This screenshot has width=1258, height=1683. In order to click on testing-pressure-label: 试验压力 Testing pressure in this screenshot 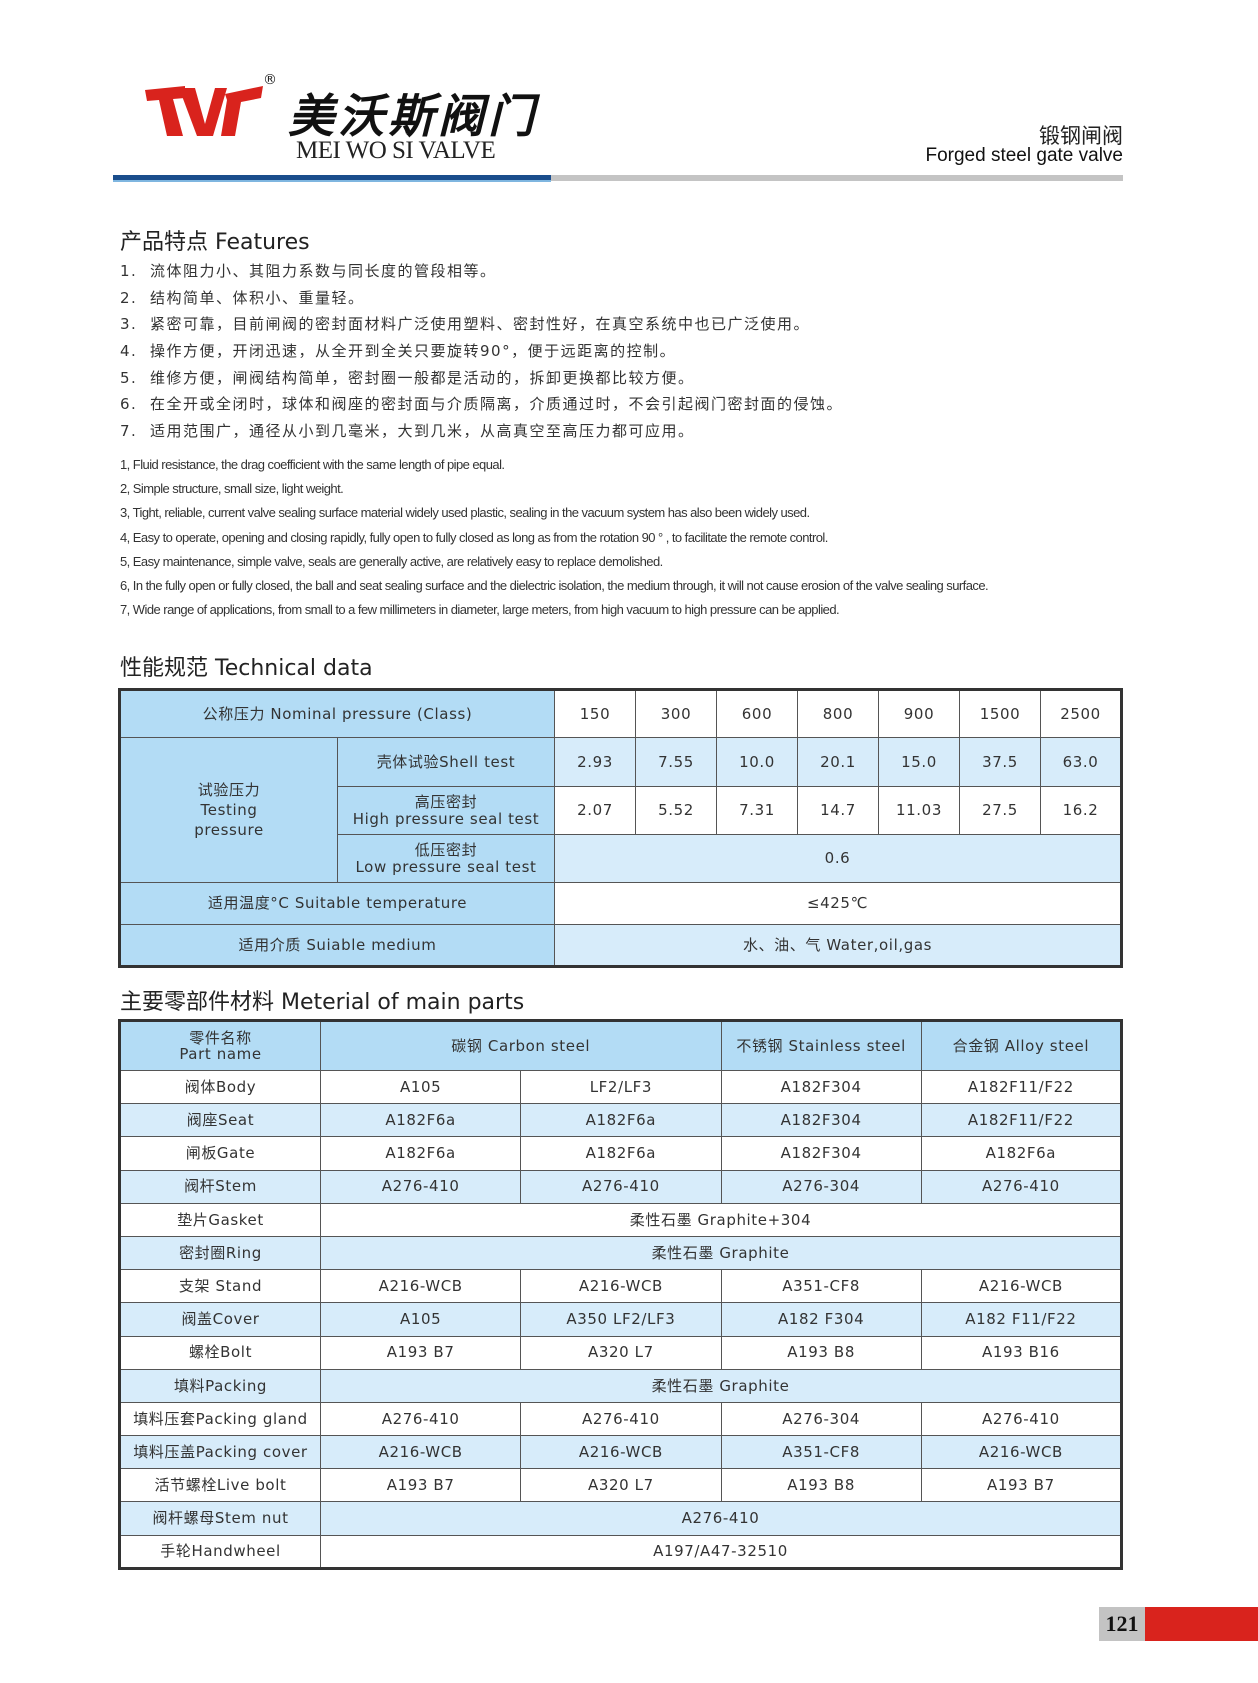, I will do `click(228, 810)`.